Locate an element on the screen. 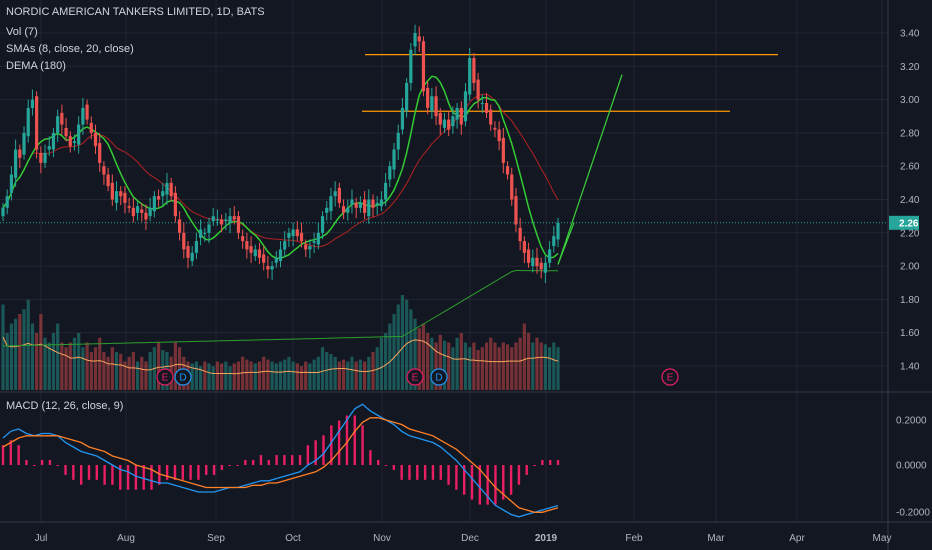 This screenshot has height=550, width=932. event-label: E is located at coordinates (165, 378).